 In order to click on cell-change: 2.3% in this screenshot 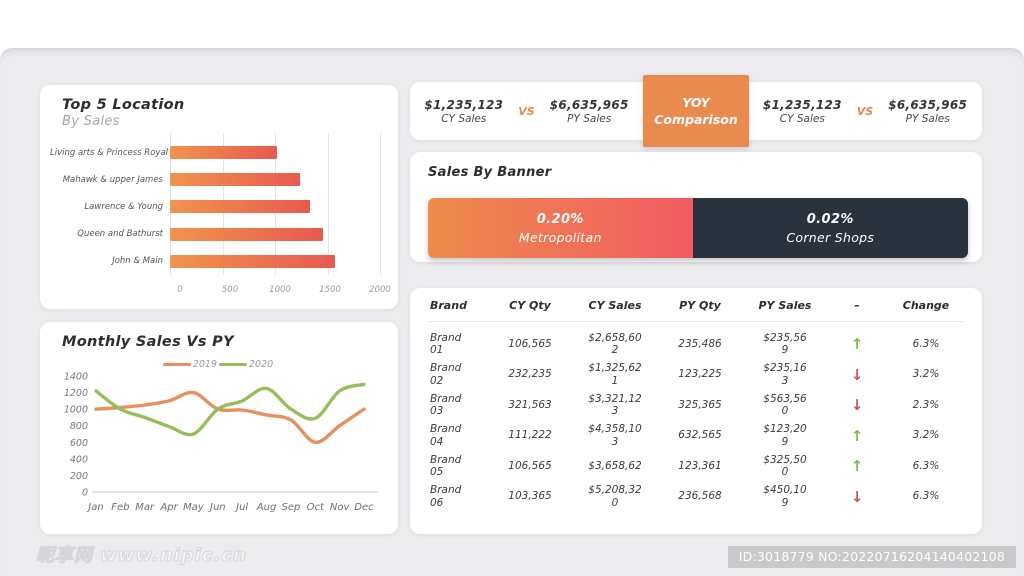, I will do `click(926, 404)`.